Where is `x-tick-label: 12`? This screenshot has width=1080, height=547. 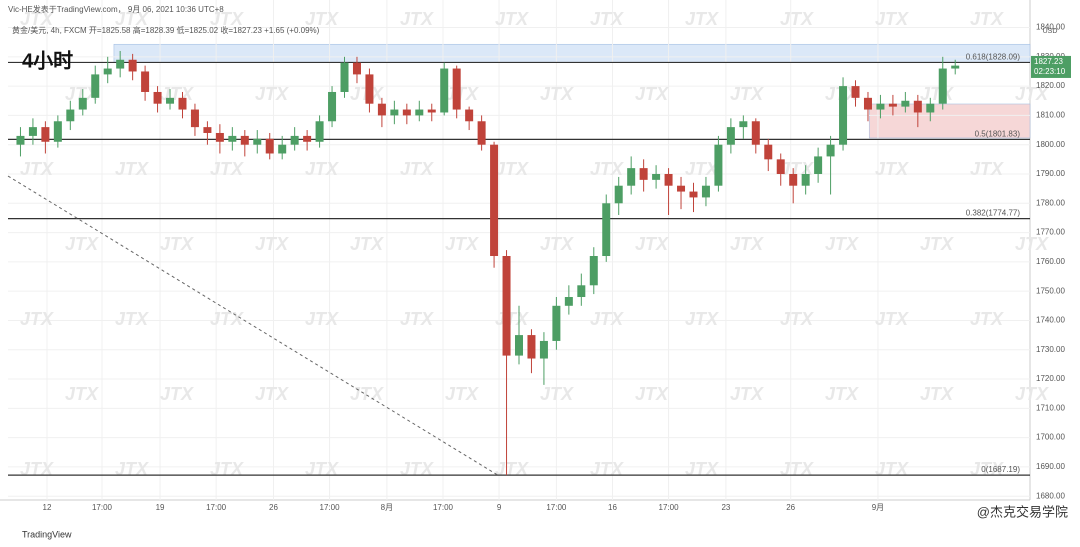 x-tick-label: 12 is located at coordinates (47, 507).